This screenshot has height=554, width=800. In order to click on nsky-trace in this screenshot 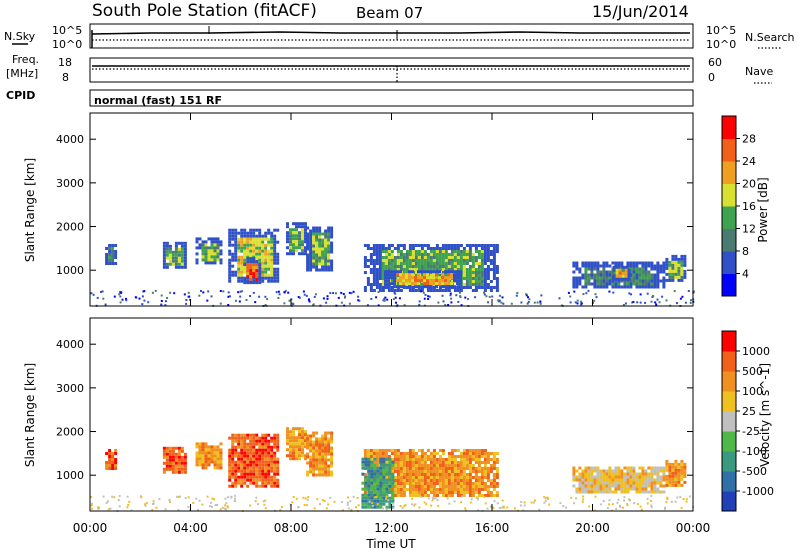, I will do `click(390, 33)`.